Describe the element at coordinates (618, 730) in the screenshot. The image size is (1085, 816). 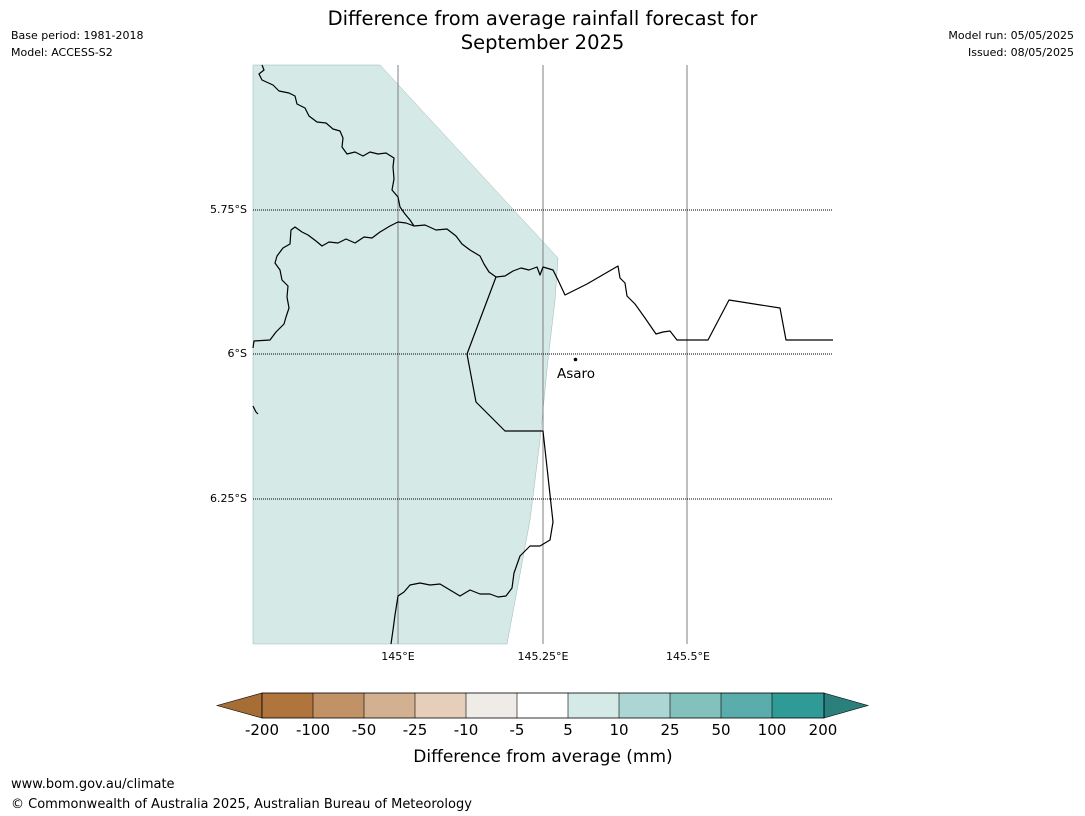
I see `colorbar-label-7: 10` at that location.